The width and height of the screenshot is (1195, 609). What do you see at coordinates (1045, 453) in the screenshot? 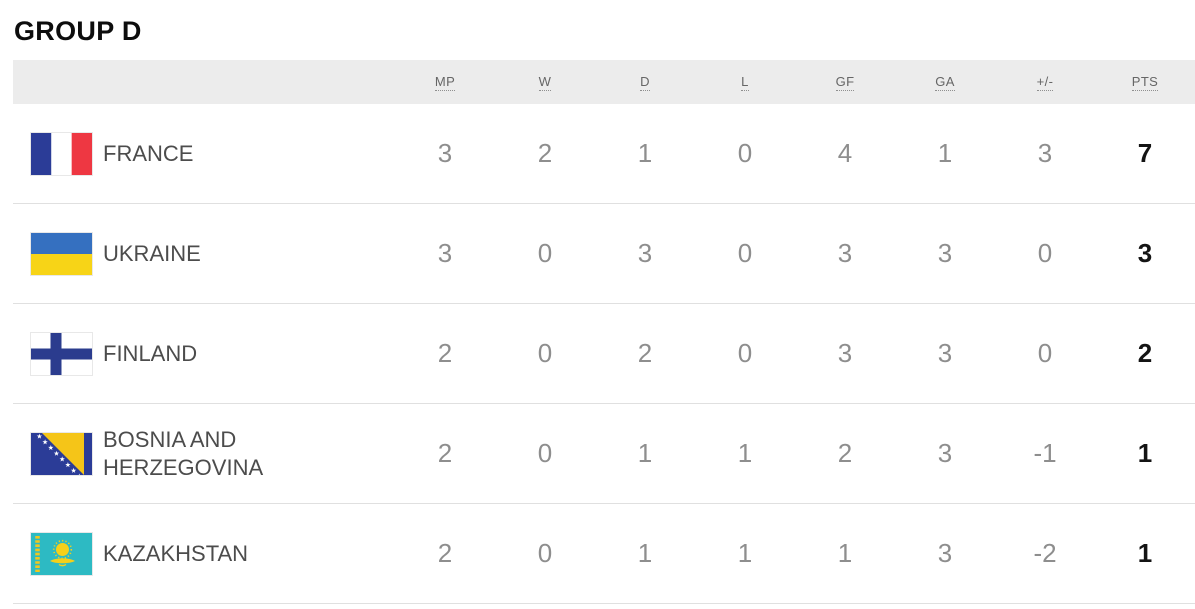
I see `plus-minus-value: -1` at bounding box center [1045, 453].